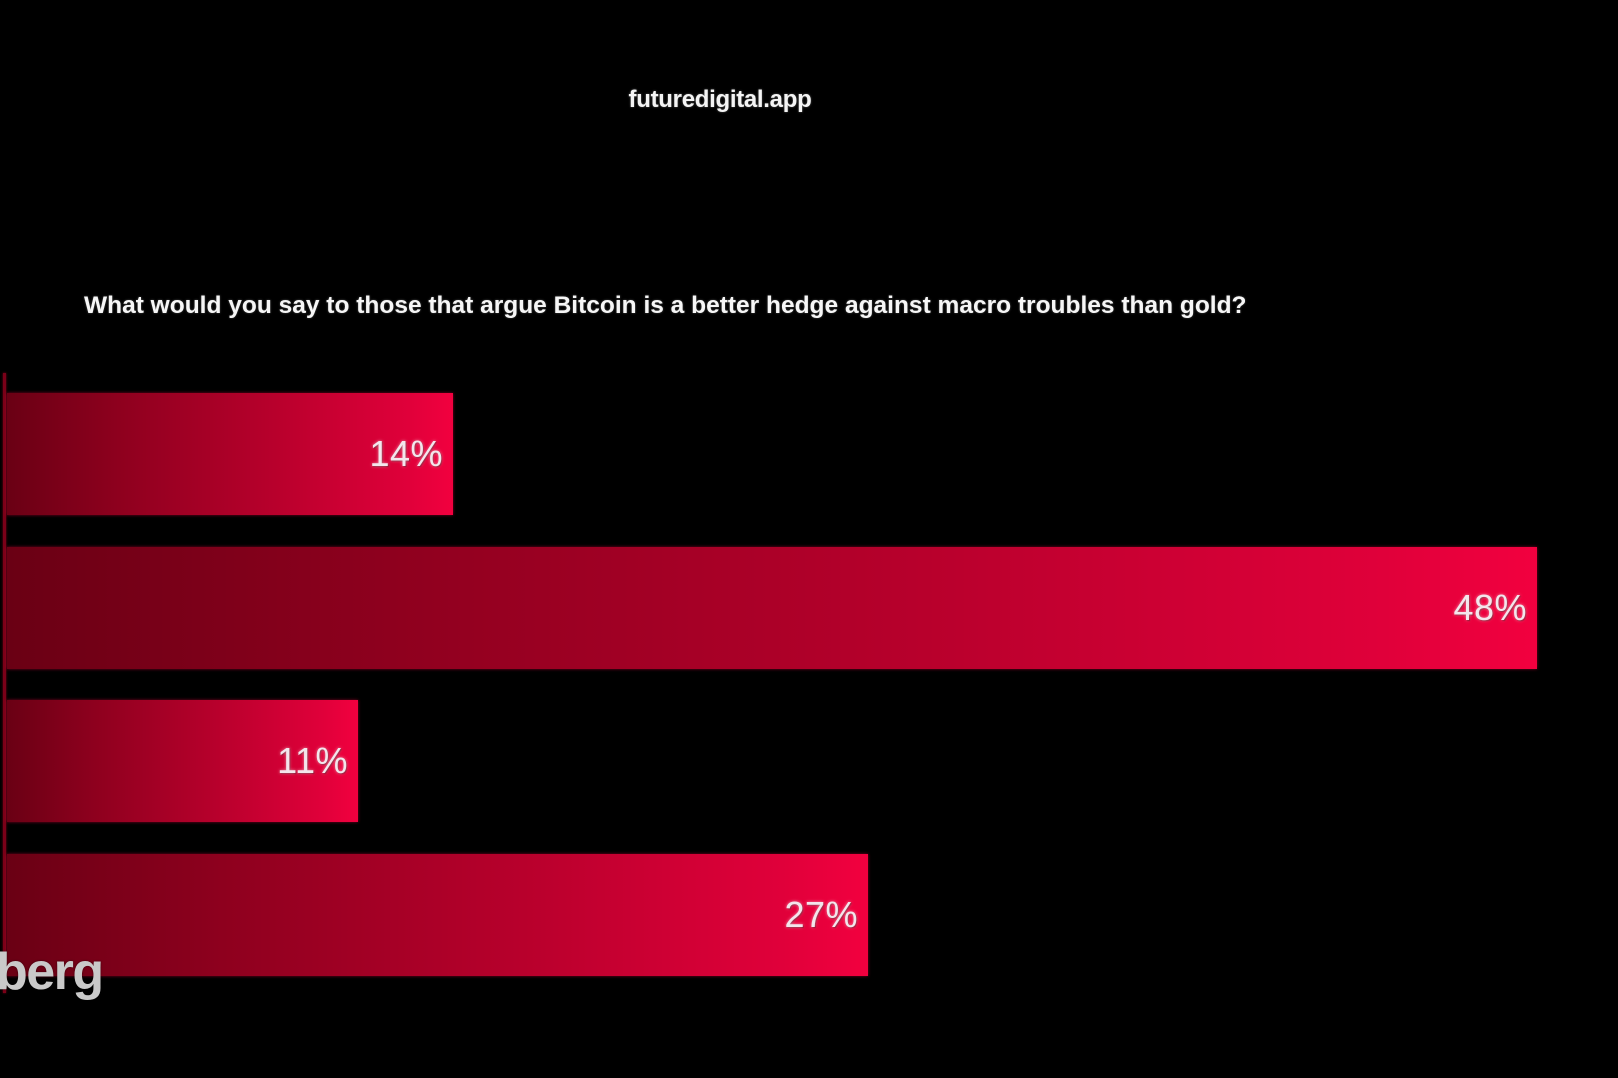  Describe the element at coordinates (230, 454) in the screenshot. I see `bar-option-1: 14%` at that location.